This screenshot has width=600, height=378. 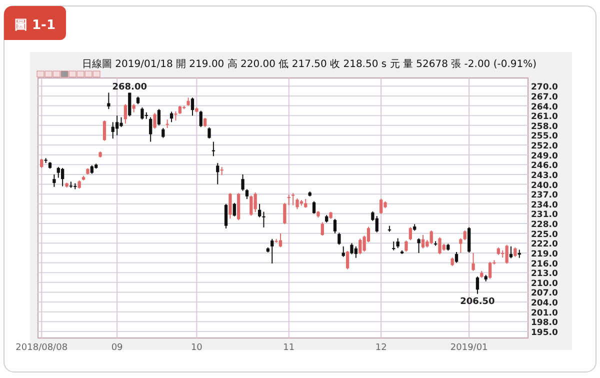 What do you see at coordinates (544, 87) in the screenshot?
I see `y-tick-label: 270.0` at bounding box center [544, 87].